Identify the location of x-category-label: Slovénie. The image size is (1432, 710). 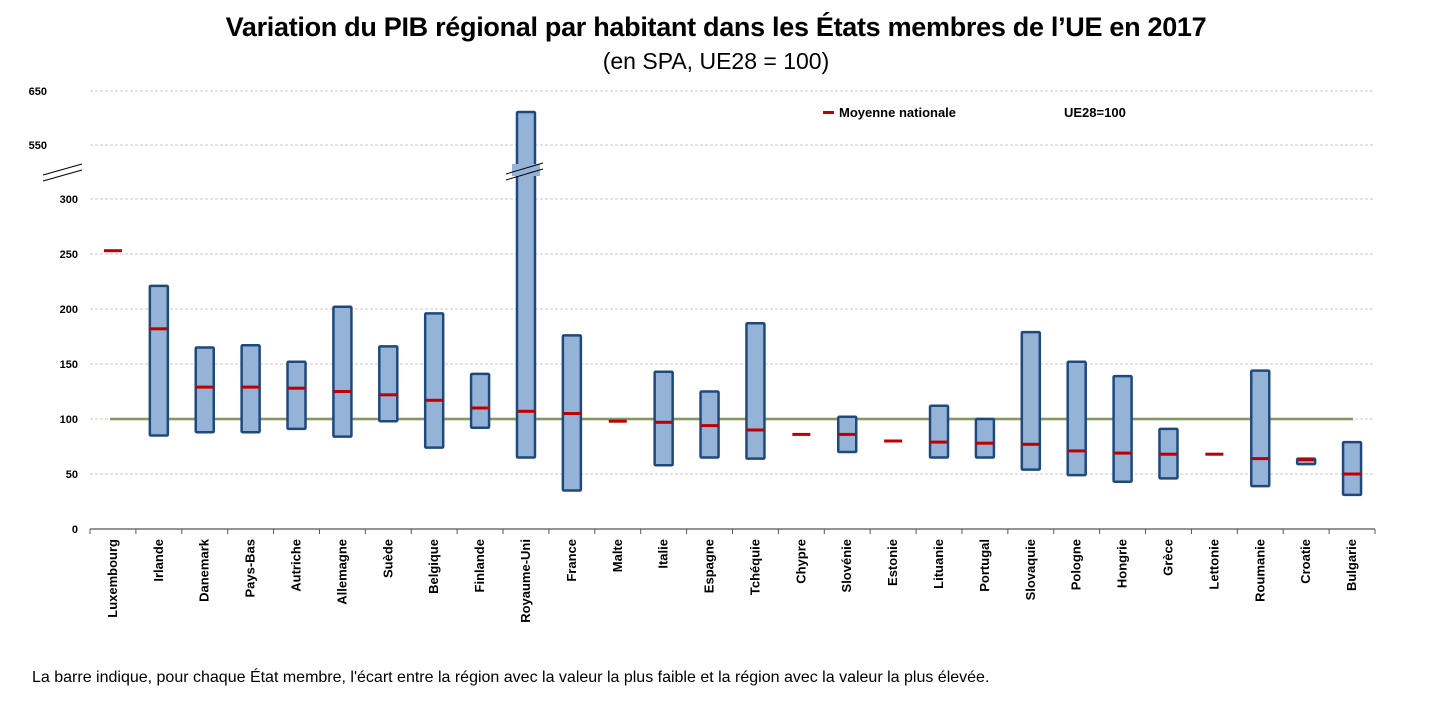
(846, 565).